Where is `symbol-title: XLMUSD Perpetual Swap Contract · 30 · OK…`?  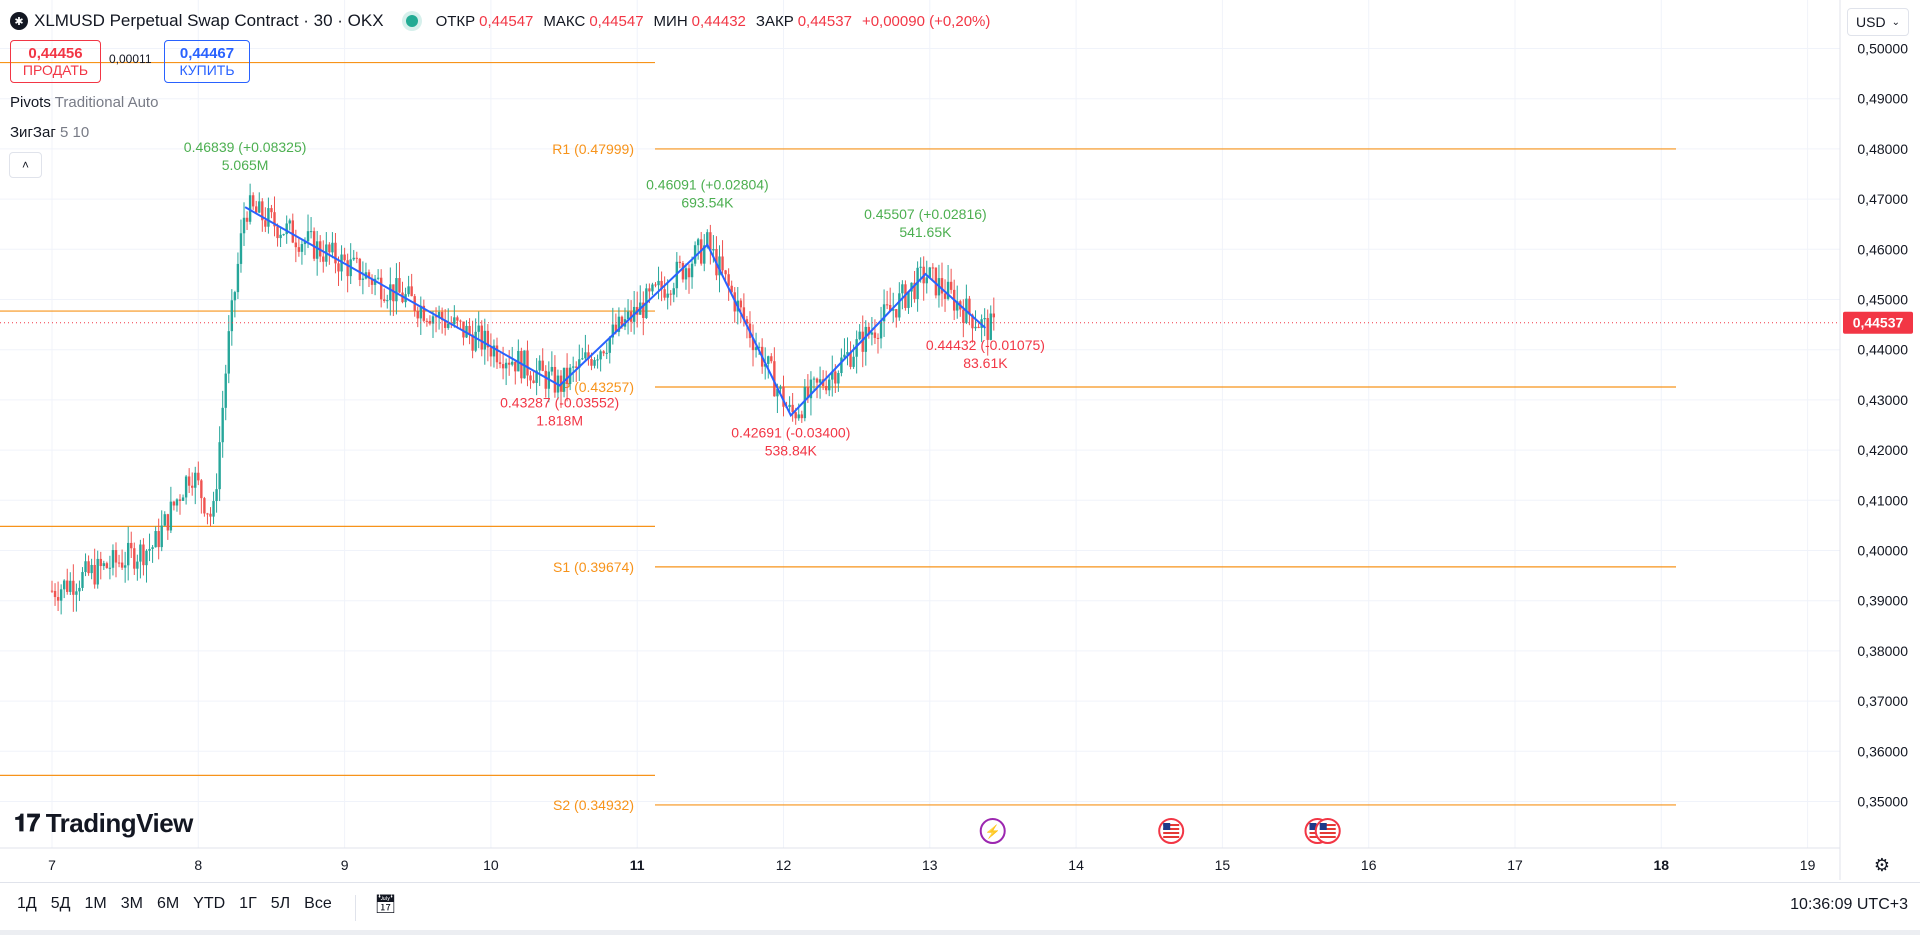 symbol-title: XLMUSD Perpetual Swap Contract · 30 · OK… is located at coordinates (209, 20).